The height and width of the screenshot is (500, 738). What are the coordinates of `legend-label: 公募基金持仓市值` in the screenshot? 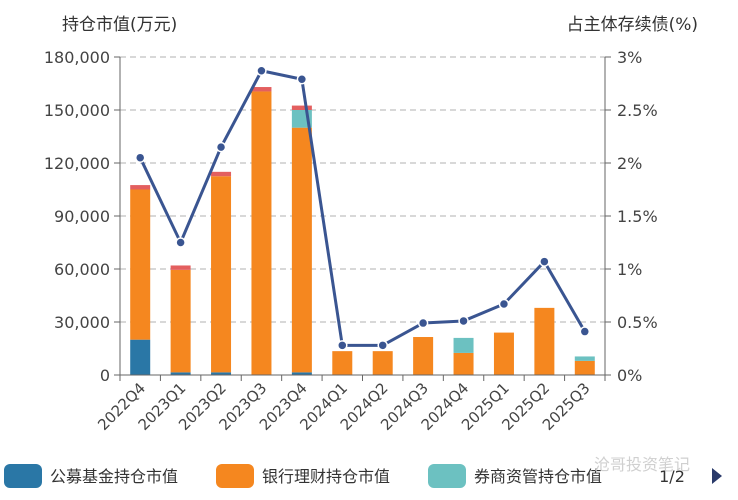 It's located at (114, 476).